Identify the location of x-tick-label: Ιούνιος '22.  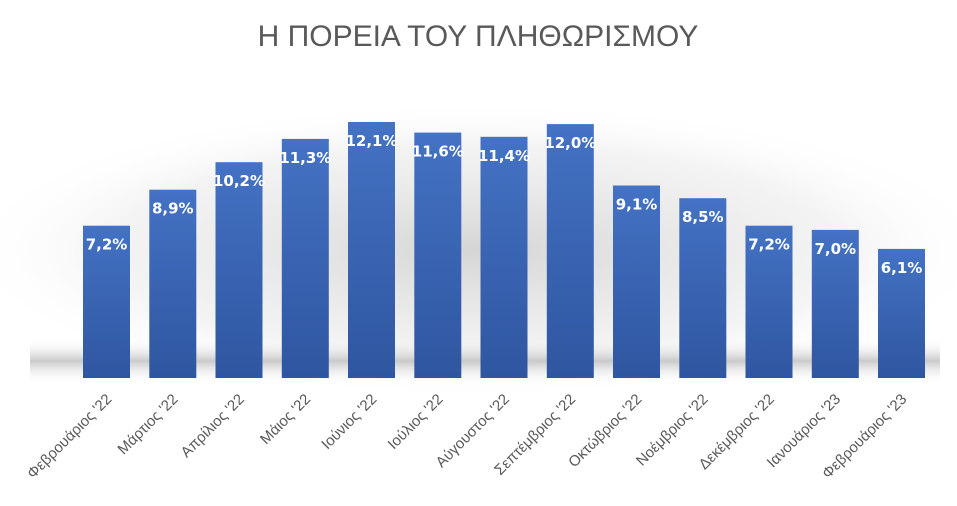
(349, 422).